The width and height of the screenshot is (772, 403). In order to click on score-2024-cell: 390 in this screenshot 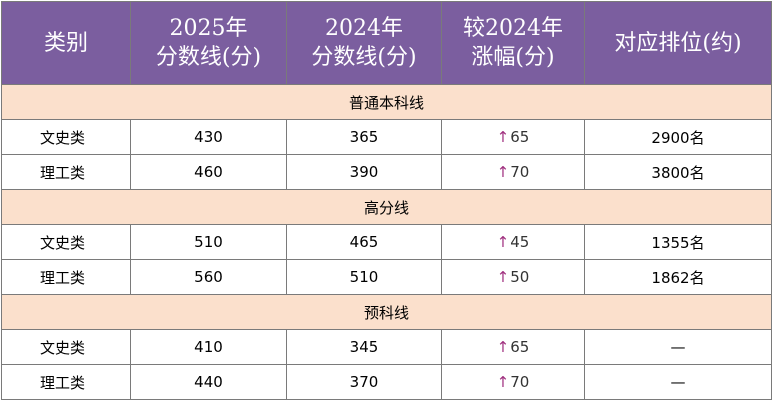, I will do `click(364, 172)`.